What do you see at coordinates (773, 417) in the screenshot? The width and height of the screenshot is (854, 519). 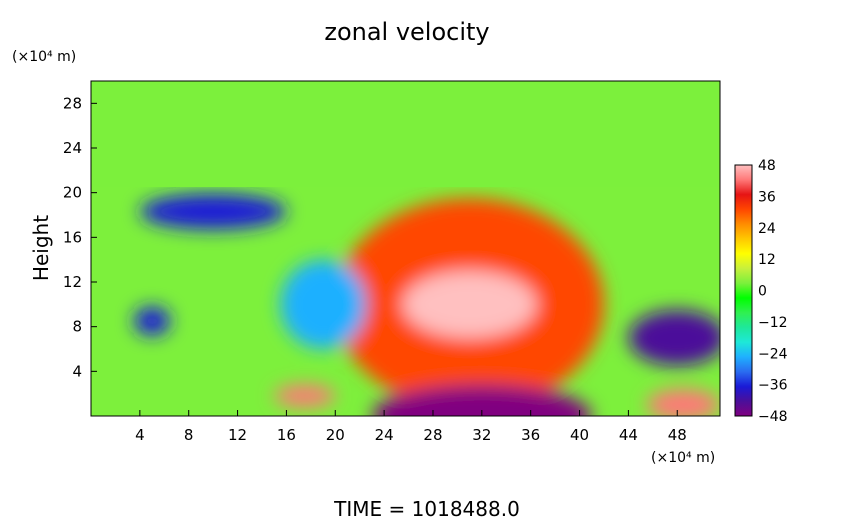 I see `colorbar-tick-label: −48` at bounding box center [773, 417].